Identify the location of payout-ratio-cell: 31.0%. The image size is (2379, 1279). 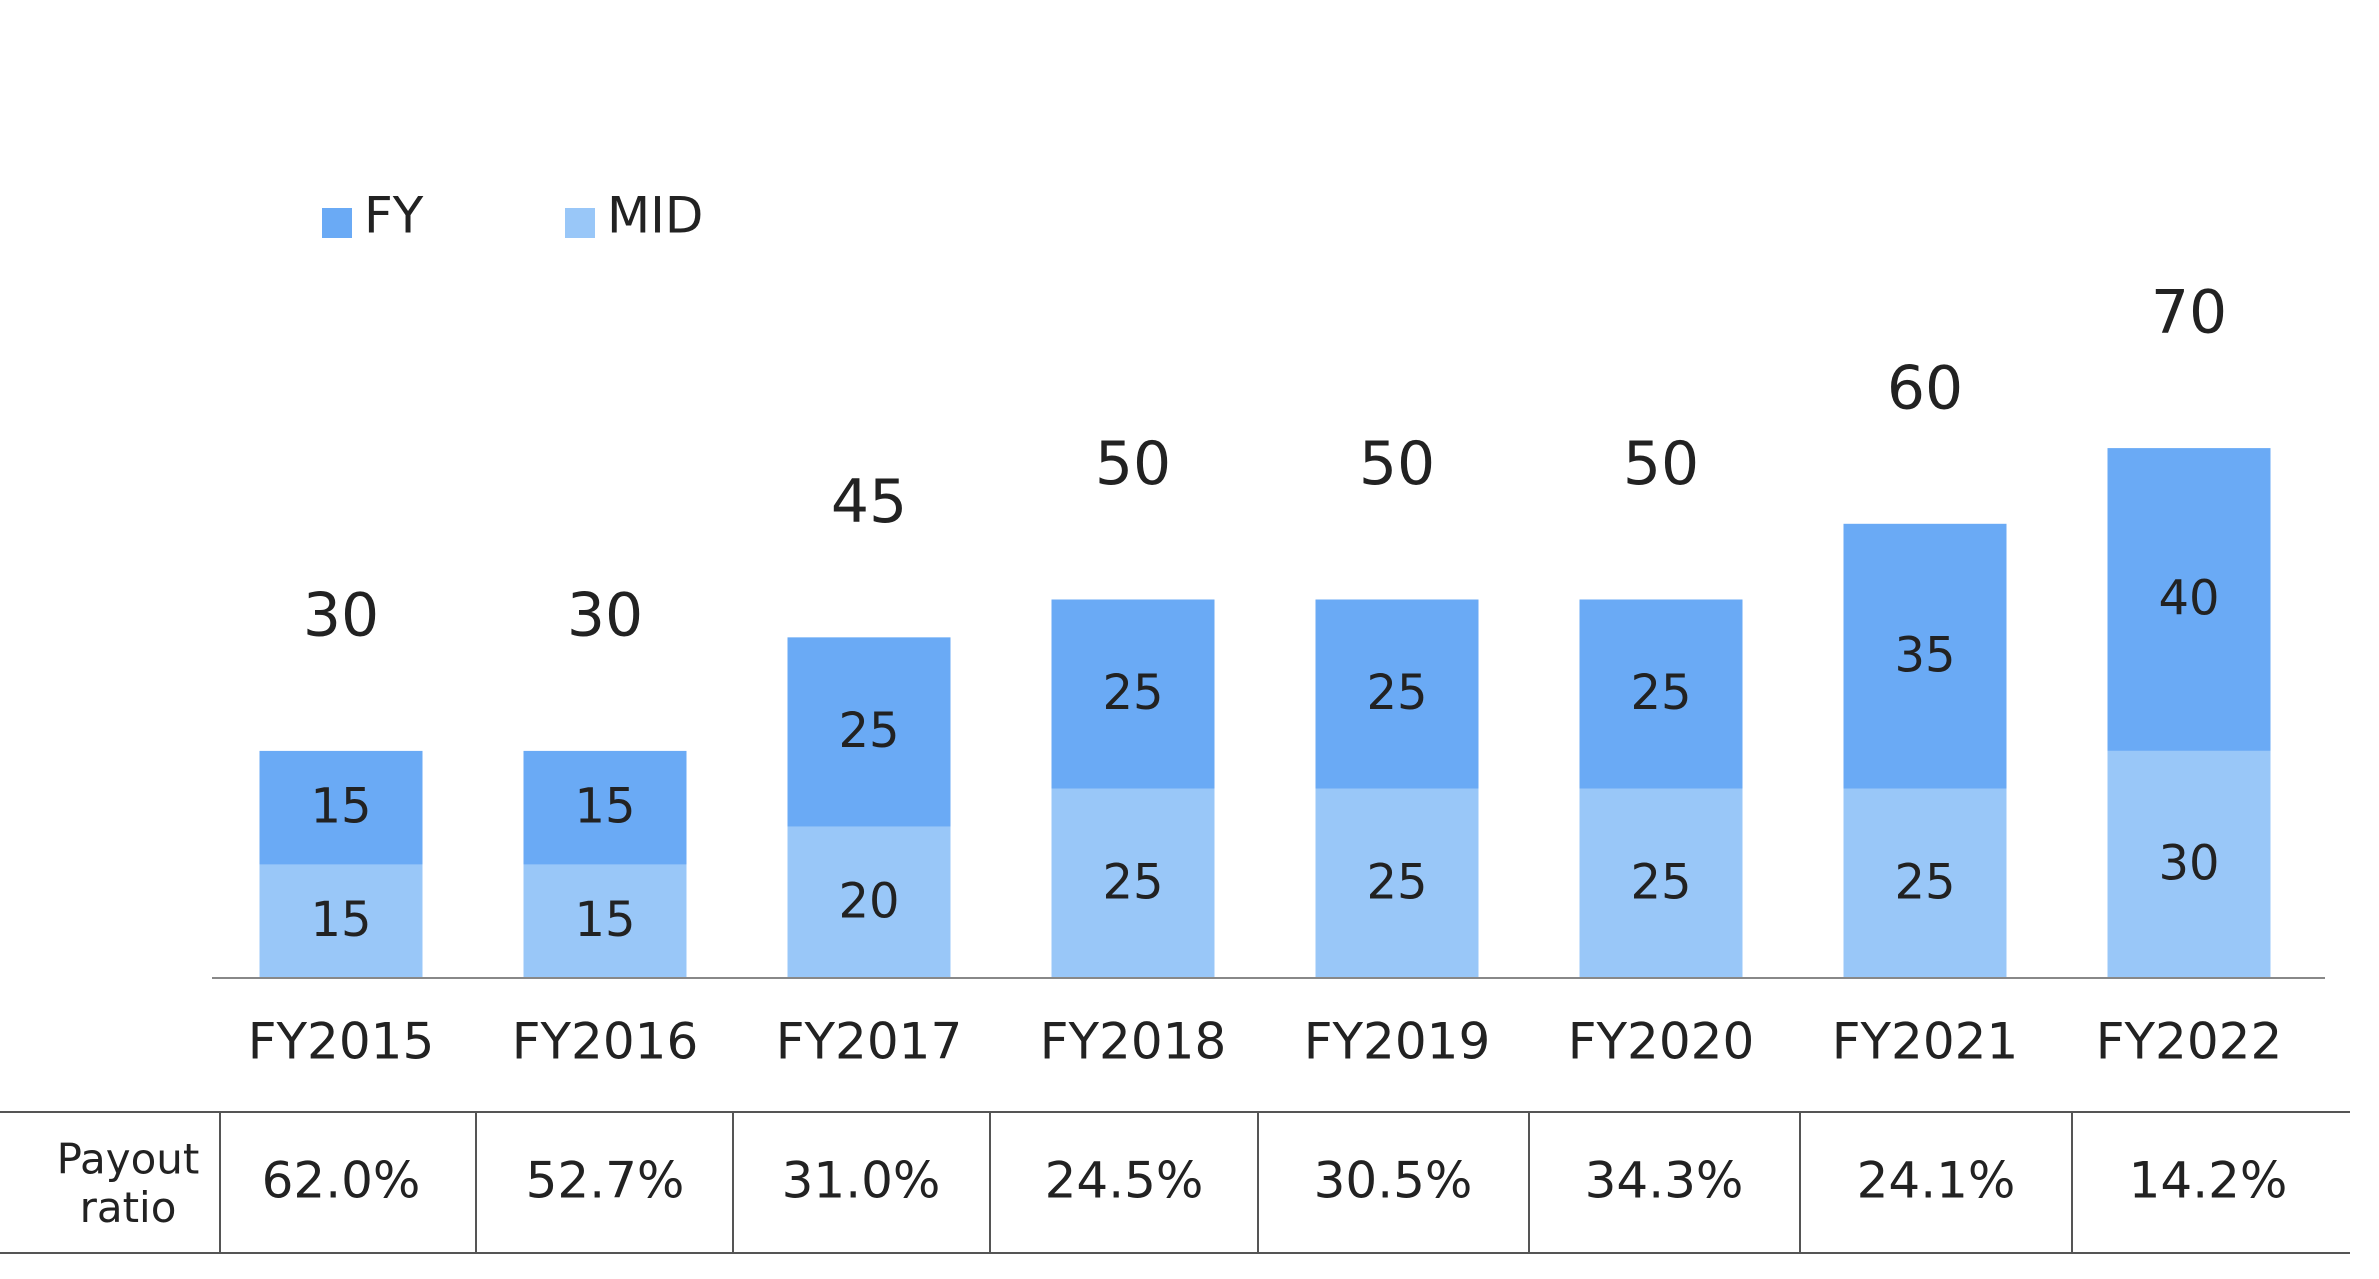
(861, 1181).